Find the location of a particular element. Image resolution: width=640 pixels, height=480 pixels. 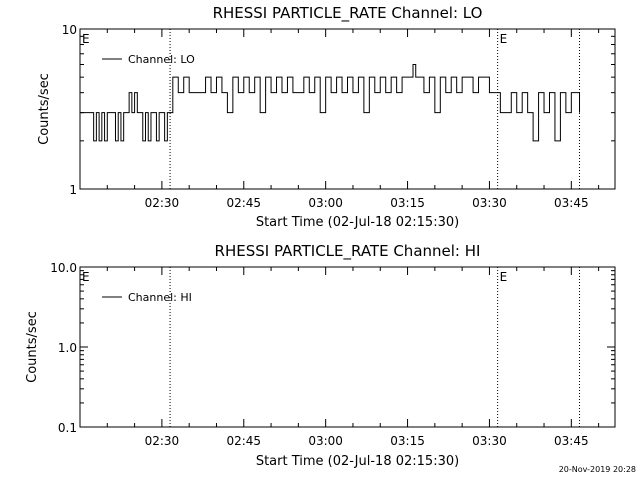

panel2-x-tick-label: 02:45 is located at coordinates (243, 441).